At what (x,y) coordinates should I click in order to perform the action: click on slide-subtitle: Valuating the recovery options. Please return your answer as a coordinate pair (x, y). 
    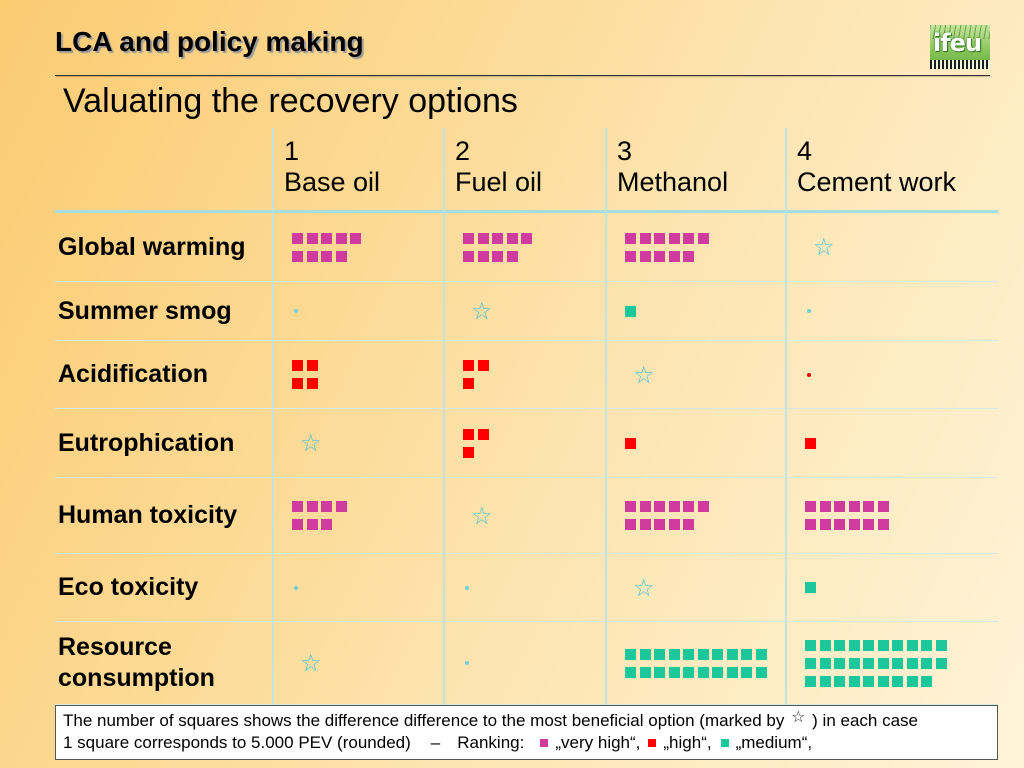
    Looking at the image, I should click on (290, 101).